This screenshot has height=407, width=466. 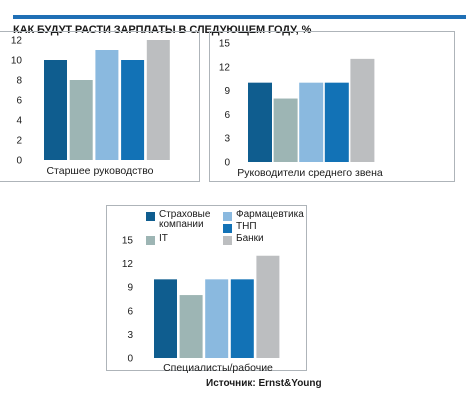 What do you see at coordinates (17, 61) in the screenshot?
I see `y-tick-label: 10` at bounding box center [17, 61].